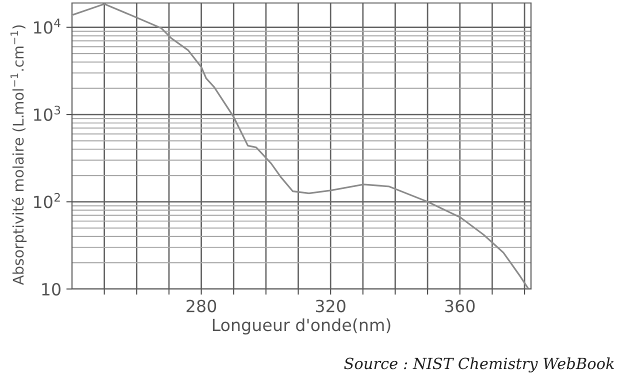 The height and width of the screenshot is (380, 621). I want to click on y-tick-label: 10$^{3}$, so click(47, 113).